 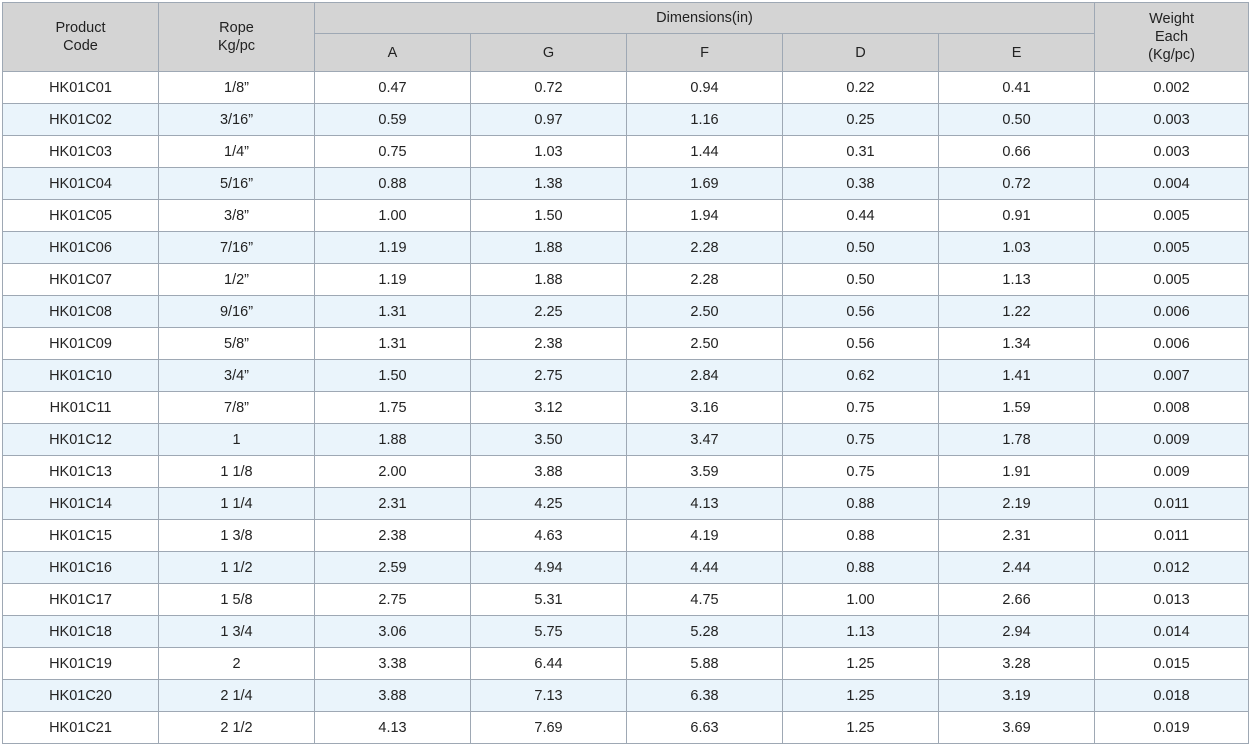 What do you see at coordinates (236, 215) in the screenshot?
I see `cell-rope: 3/8”` at bounding box center [236, 215].